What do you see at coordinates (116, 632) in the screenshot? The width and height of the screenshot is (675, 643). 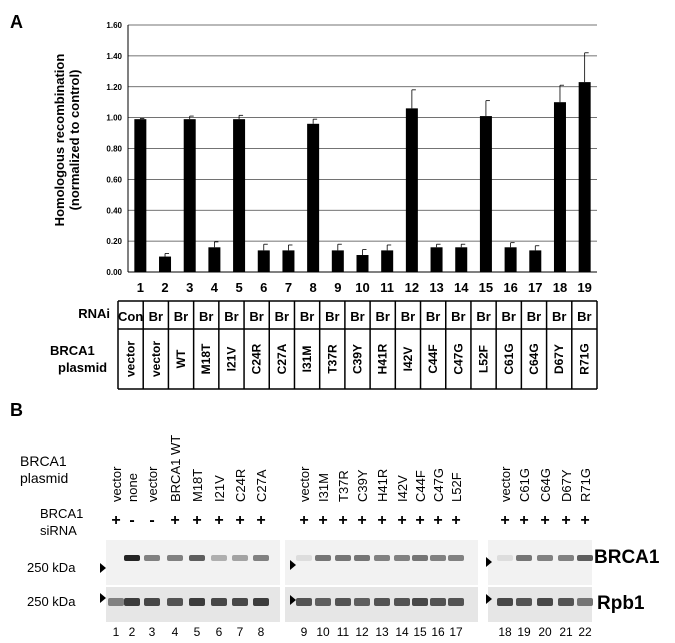 I see `lane-number: 1` at bounding box center [116, 632].